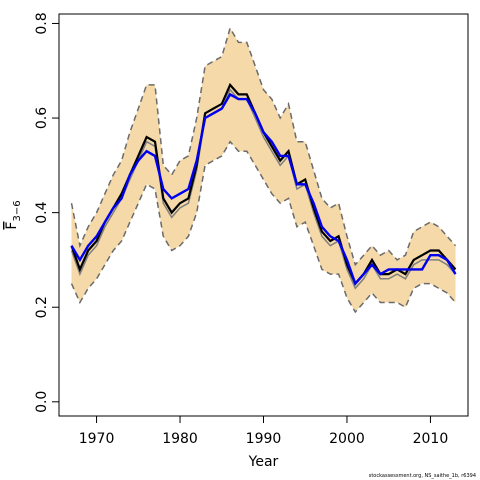 The image size is (480, 480). What do you see at coordinates (42, 23) in the screenshot?
I see `y-tick-label: 0.8` at bounding box center [42, 23].